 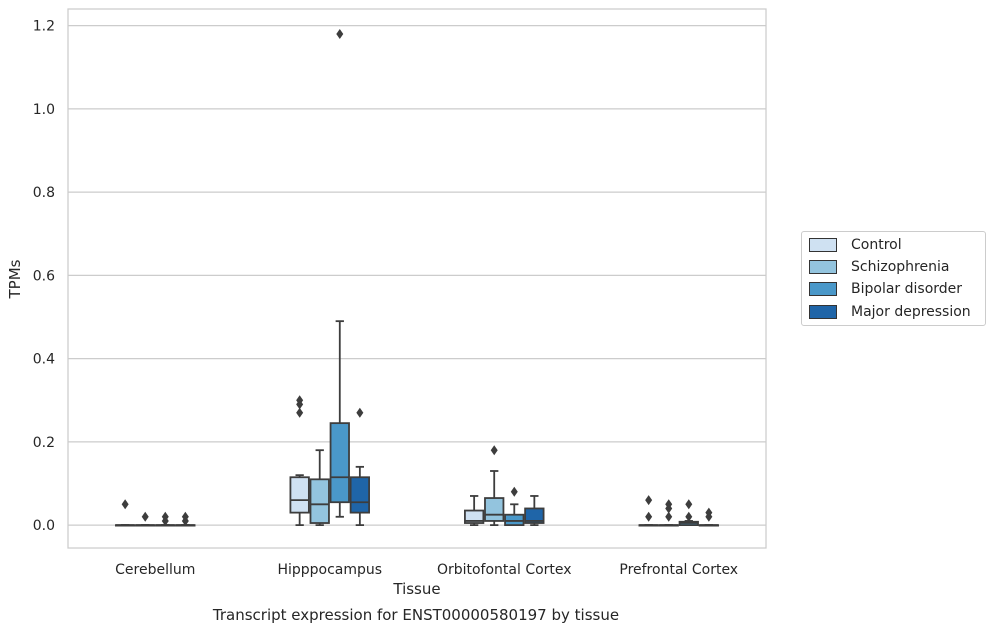 What do you see at coordinates (44, 193) in the screenshot?
I see `y-tick-label: 0.8` at bounding box center [44, 193].